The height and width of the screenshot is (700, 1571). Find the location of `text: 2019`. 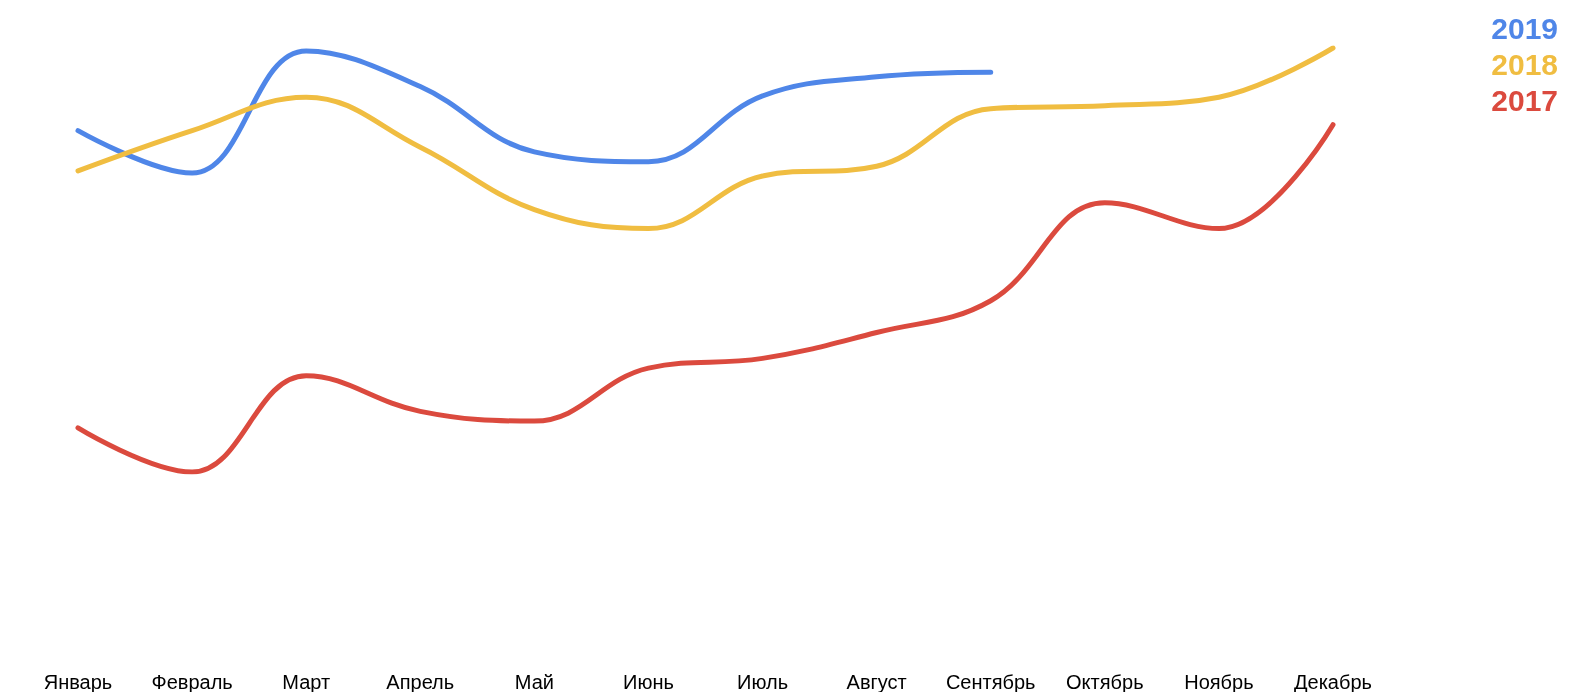

text: 2019 is located at coordinates (1525, 28).